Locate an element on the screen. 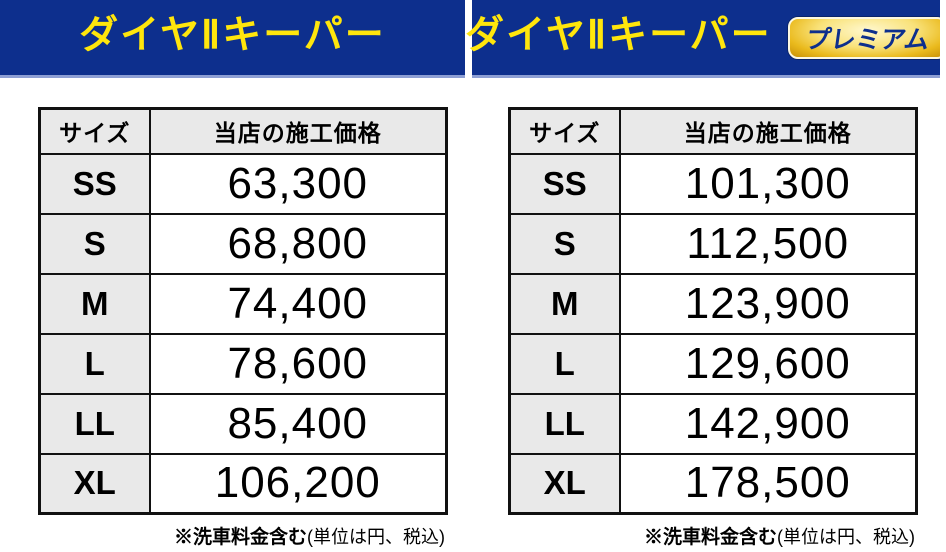  price-cell: 178,500 is located at coordinates (768, 483).